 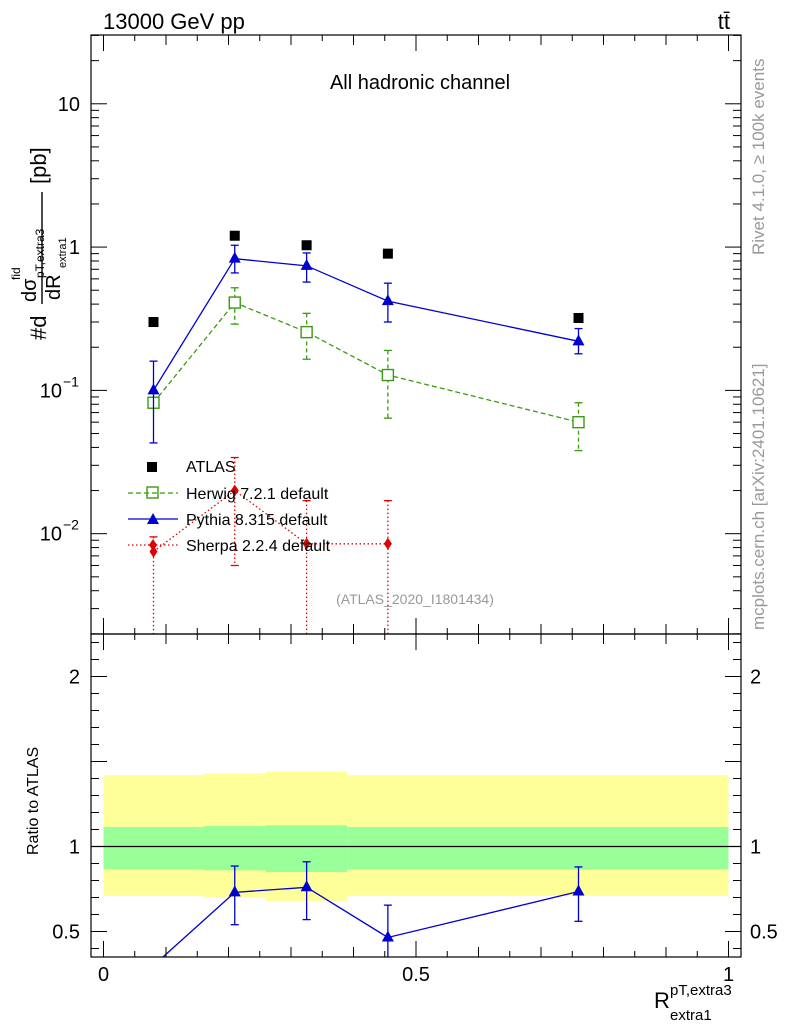 What do you see at coordinates (758, 497) in the screenshot?
I see `mcplots-label: mcplots.cern.ch [arXiv:2401.10621]` at bounding box center [758, 497].